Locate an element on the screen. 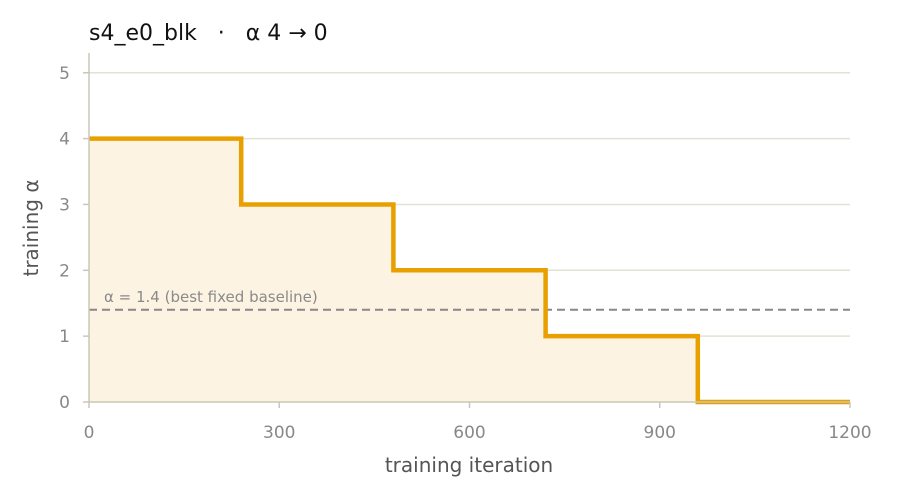  y-tick-label: 1 is located at coordinates (64, 337).